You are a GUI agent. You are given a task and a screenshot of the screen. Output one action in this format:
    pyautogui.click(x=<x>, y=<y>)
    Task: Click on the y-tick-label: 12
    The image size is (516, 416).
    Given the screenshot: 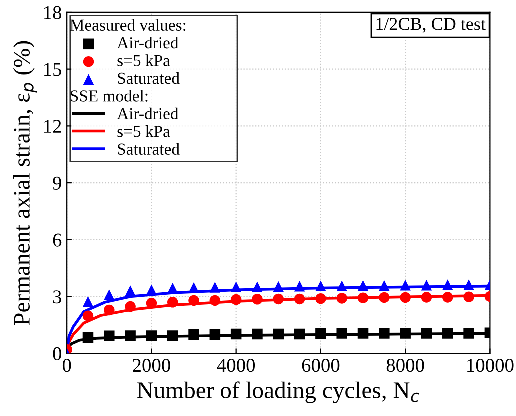 What is the action you would take?
    pyautogui.click(x=53, y=126)
    